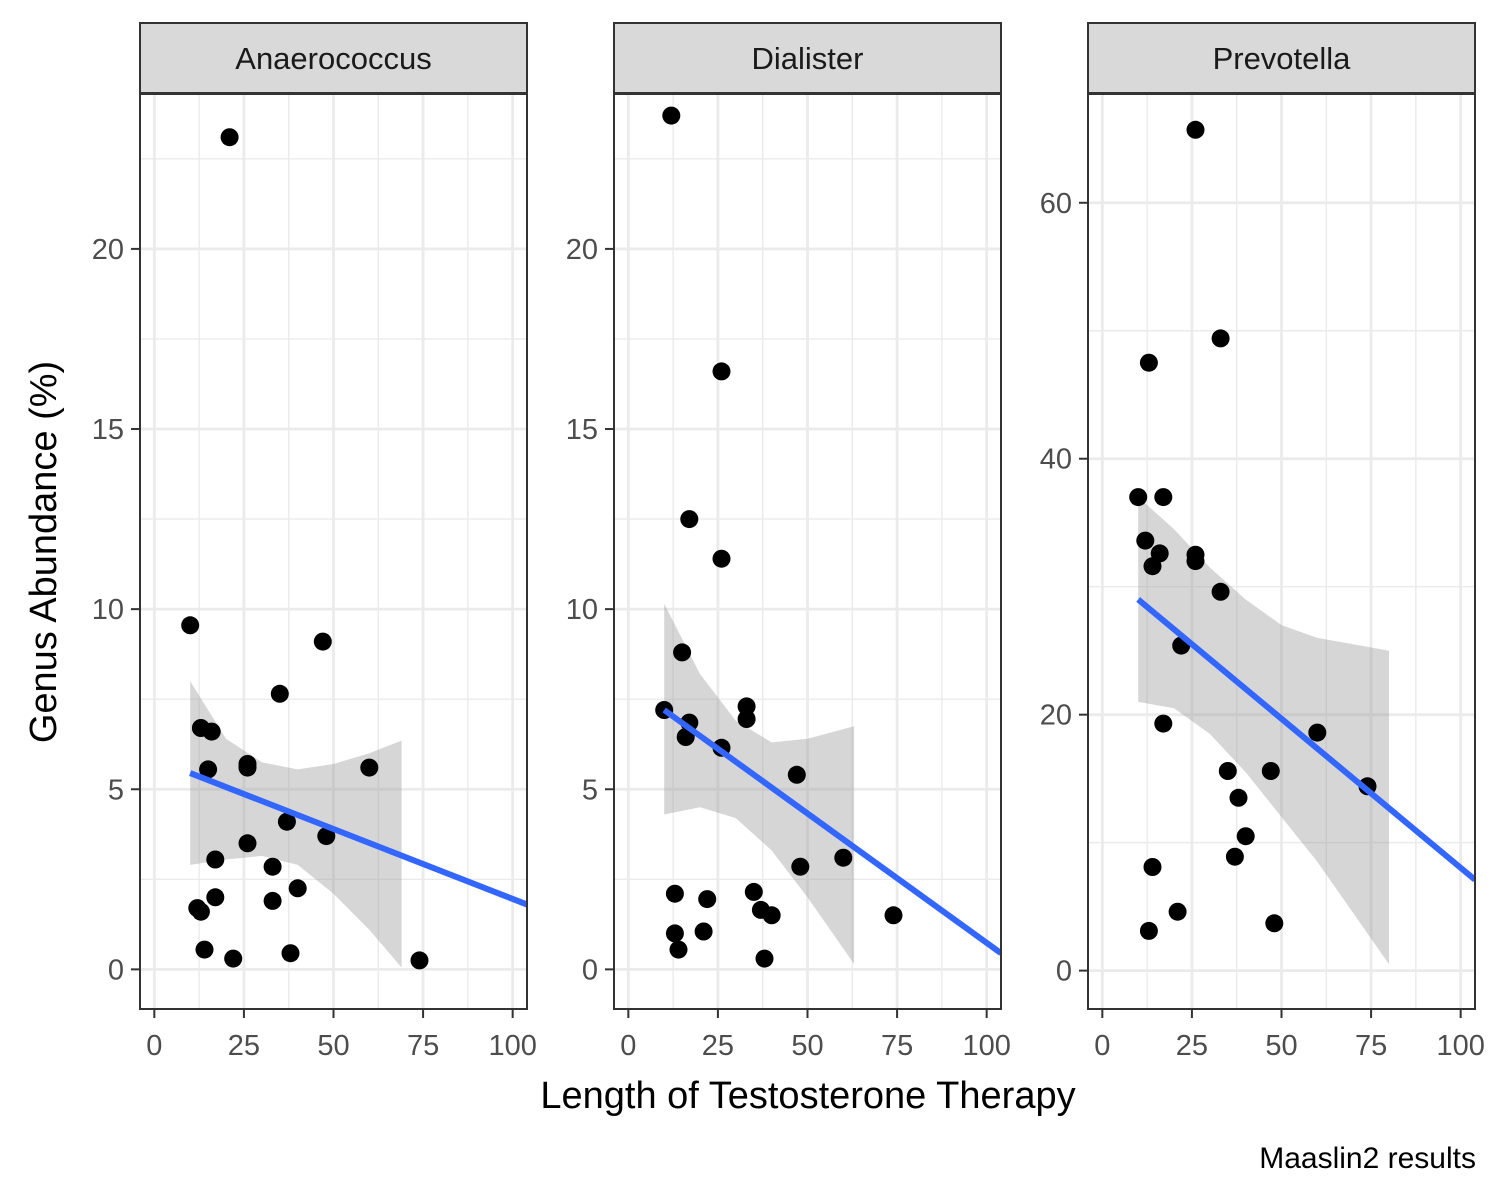 The image size is (1500, 1200). What do you see at coordinates (1056, 204) in the screenshot?
I see `y-tick-label: 60` at bounding box center [1056, 204].